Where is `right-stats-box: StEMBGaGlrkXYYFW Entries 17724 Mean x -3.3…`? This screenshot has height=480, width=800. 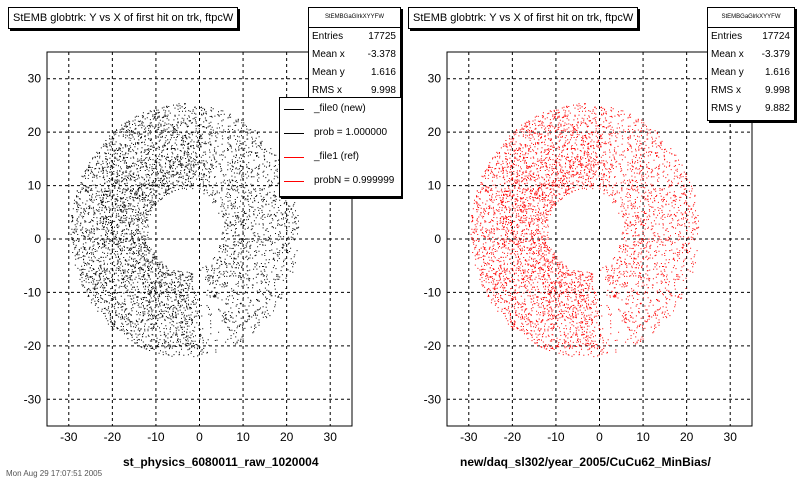
right-stats-box: StEMBGaGlrkXYYFW Entries 17724 Mean x -3.3… is located at coordinates (751, 64).